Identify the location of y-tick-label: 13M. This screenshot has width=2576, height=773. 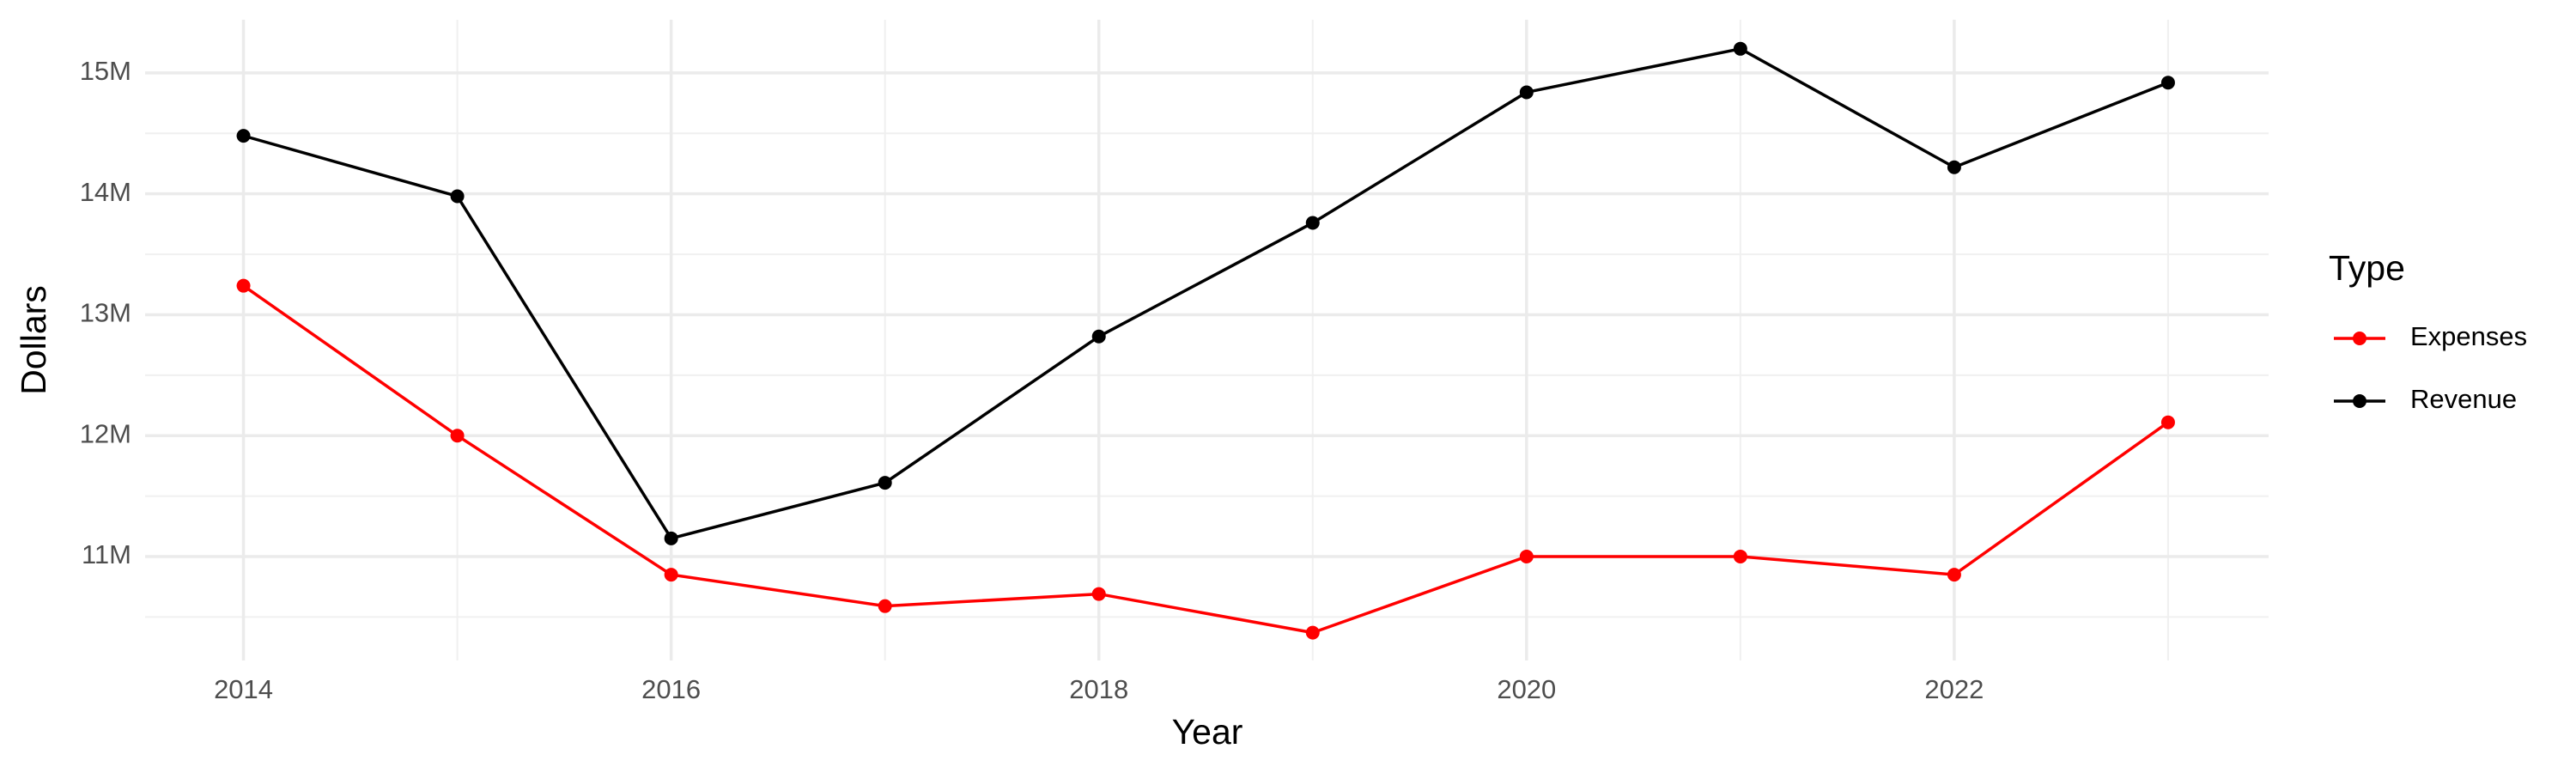
(106, 313).